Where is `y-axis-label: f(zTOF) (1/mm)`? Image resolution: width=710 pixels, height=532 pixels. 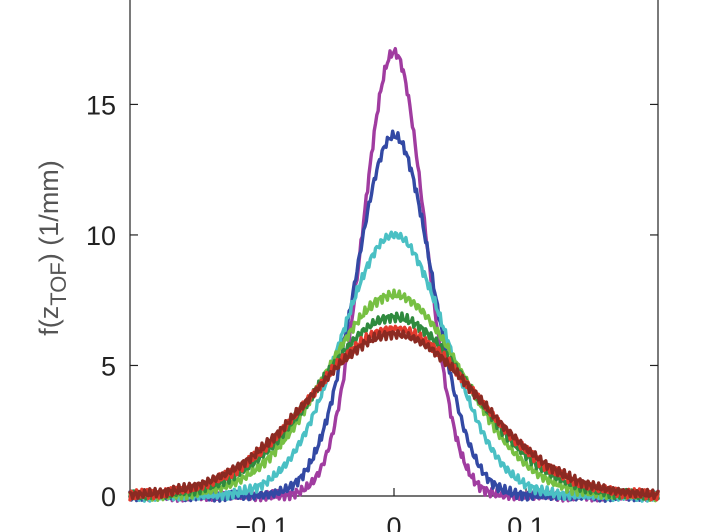 y-axis-label: f(zTOF) (1/mm) is located at coordinates (52, 248).